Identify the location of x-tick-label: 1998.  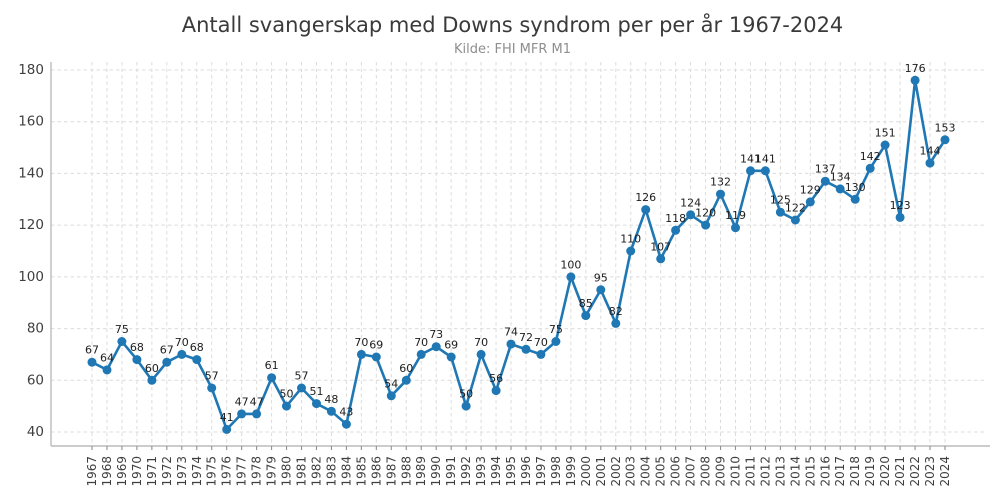
(556, 471).